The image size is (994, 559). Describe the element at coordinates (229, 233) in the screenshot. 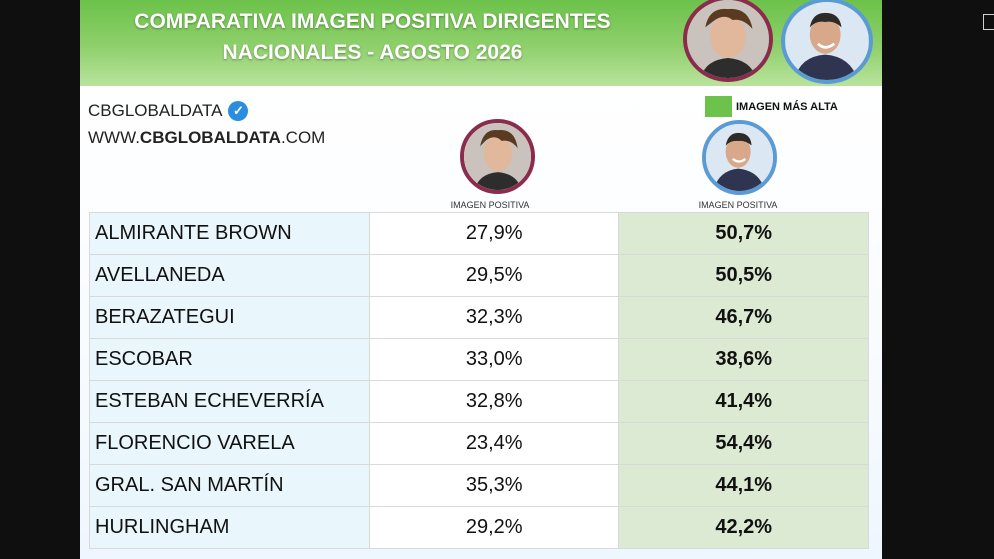

I see `municipio-cell: ALMIRANTE BROWN` at that location.